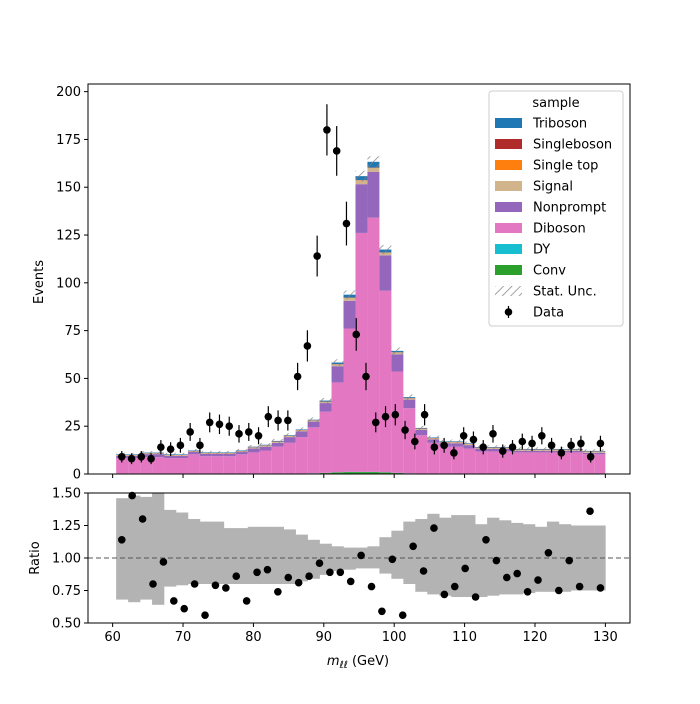 This screenshot has width=700, height=704. I want to click on legend-swatch-data, so click(509, 312).